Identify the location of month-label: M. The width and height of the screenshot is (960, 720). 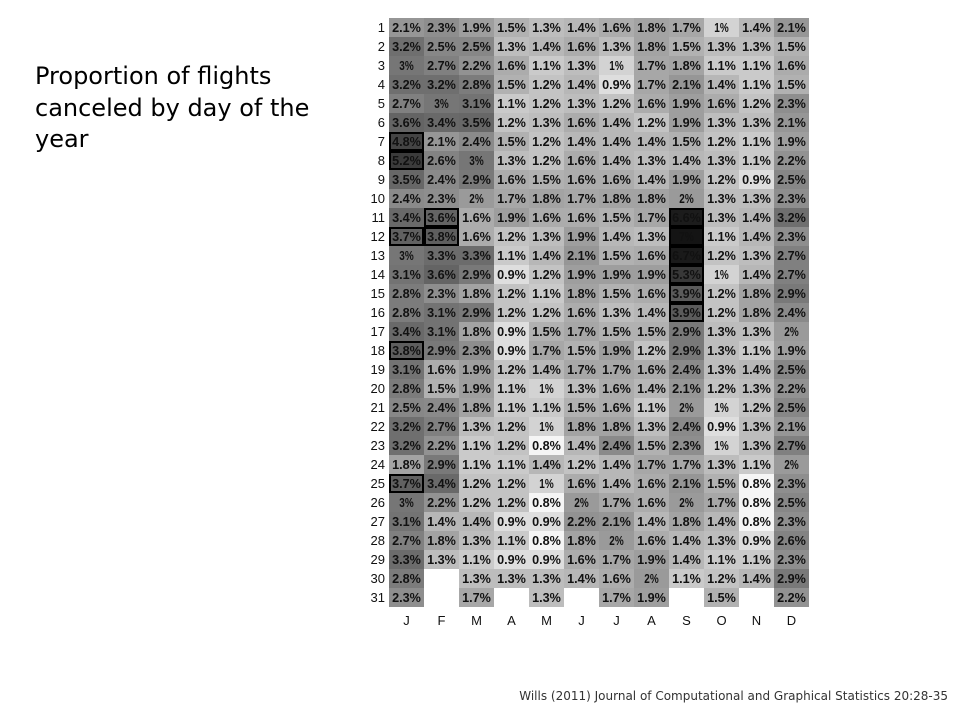
(546, 620).